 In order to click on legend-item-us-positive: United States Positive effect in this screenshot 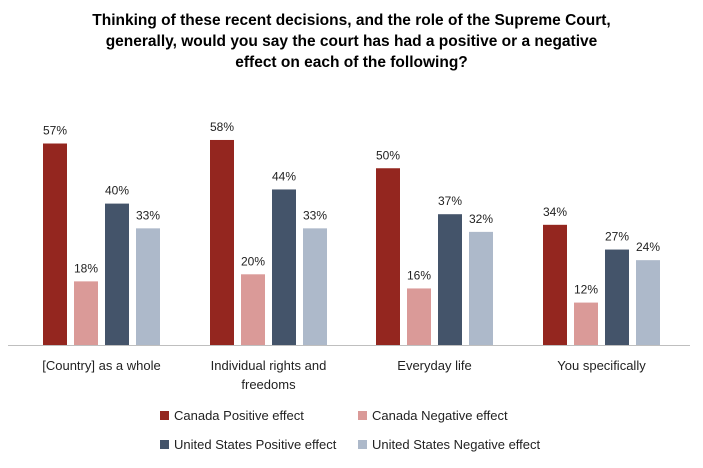, I will do `click(248, 444)`.